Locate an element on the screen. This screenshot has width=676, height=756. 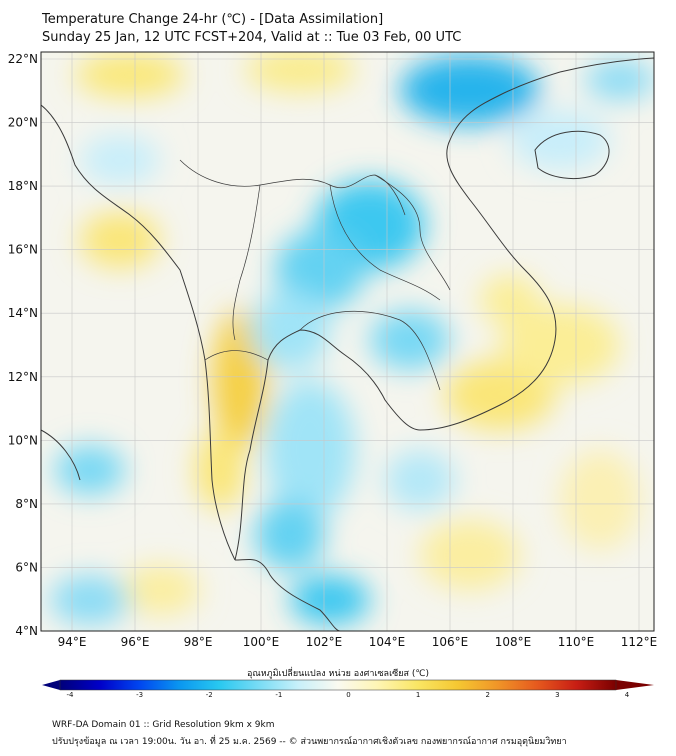
colorbar-min-arrow is located at coordinates (51, 685).